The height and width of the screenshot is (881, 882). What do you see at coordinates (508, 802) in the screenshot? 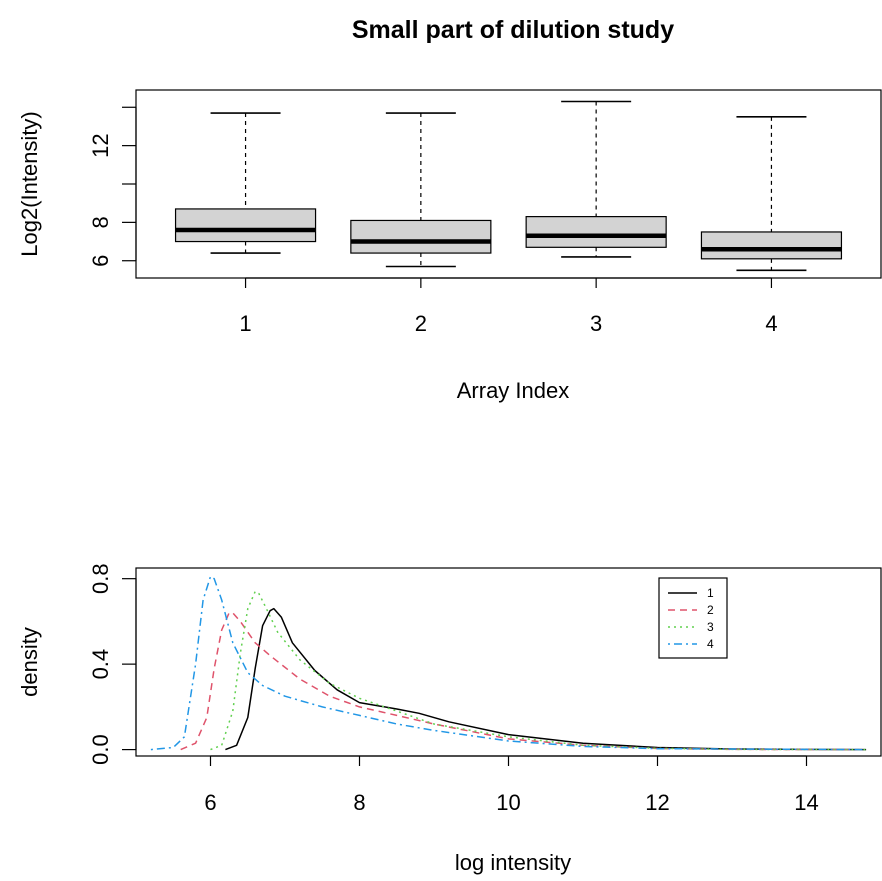
I see `density-x-tick-label: 10` at bounding box center [508, 802].